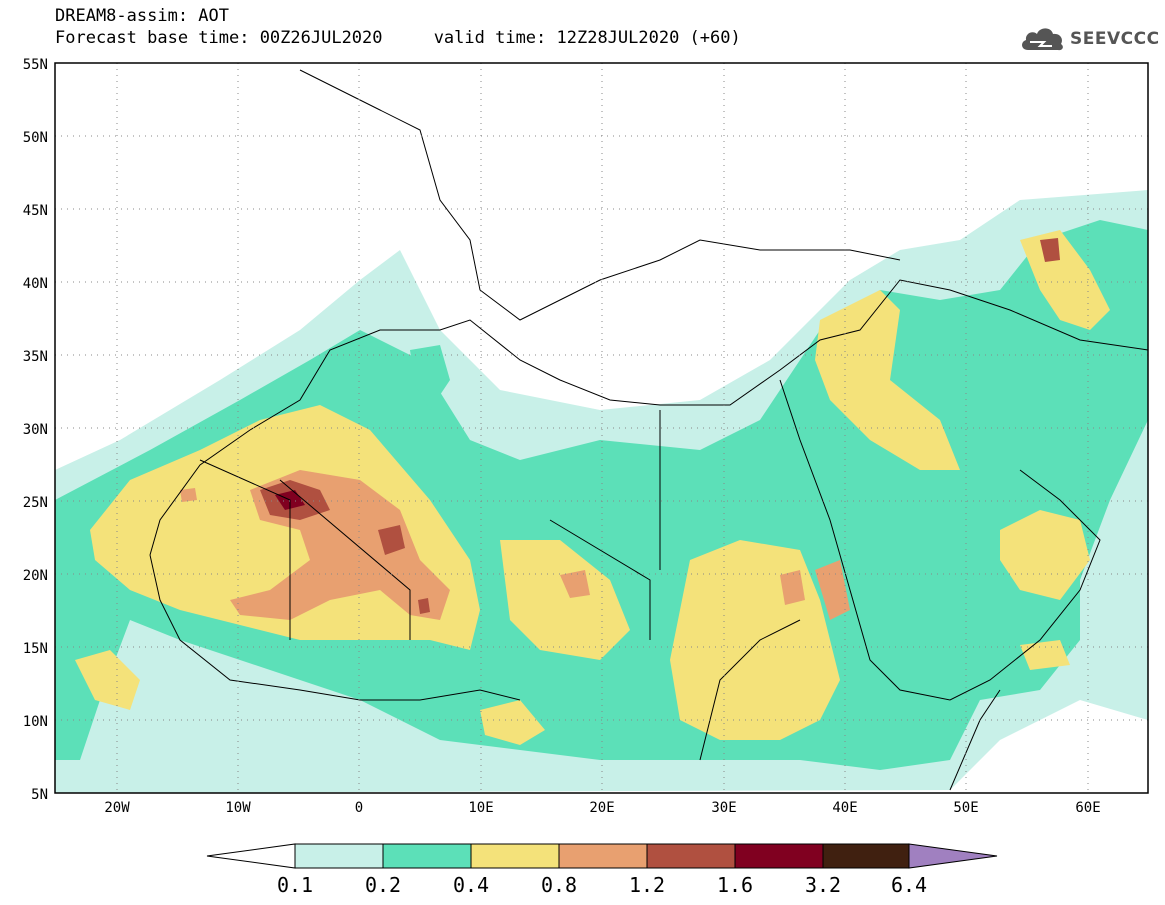 This screenshot has height=905, width=1165. What do you see at coordinates (565, 600) in the screenshot?
I see `aot-contour-0.4-chad` at bounding box center [565, 600].